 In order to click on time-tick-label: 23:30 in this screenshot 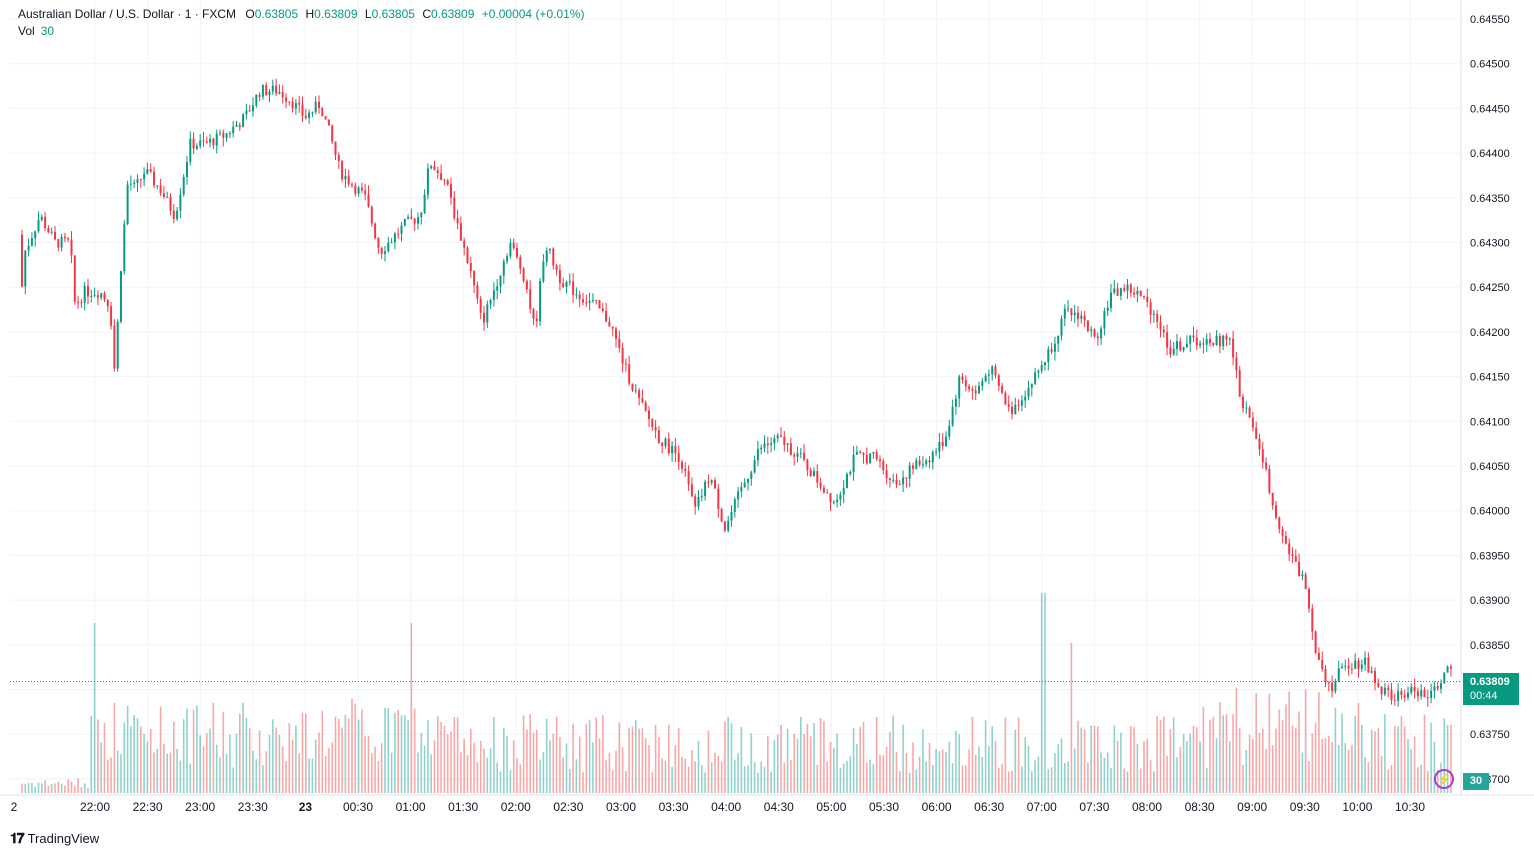, I will do `click(253, 807)`.